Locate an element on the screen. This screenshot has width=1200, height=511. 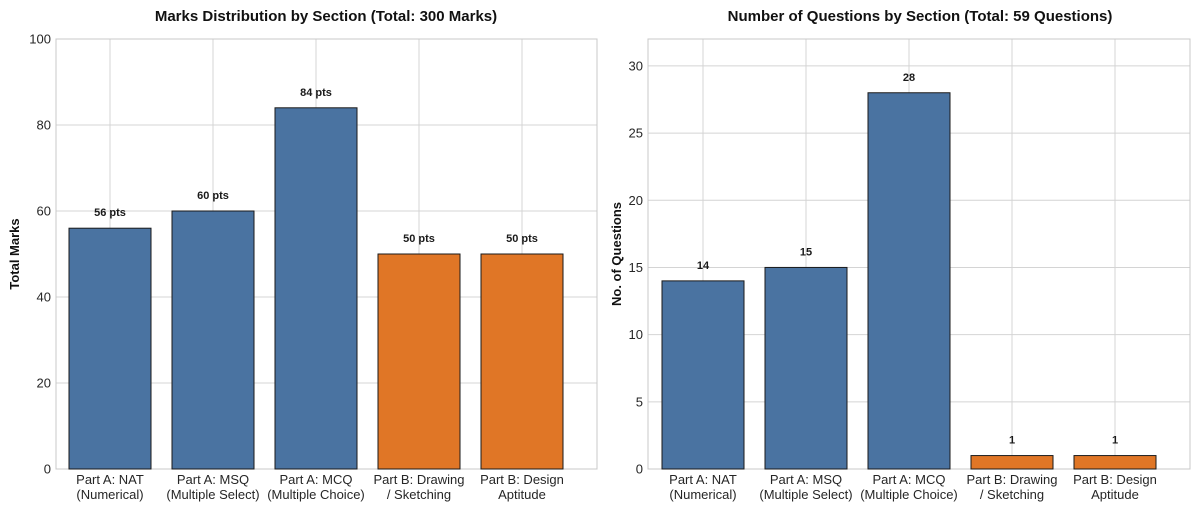
y-axis-label: Total Marks is located at coordinates (14, 253).